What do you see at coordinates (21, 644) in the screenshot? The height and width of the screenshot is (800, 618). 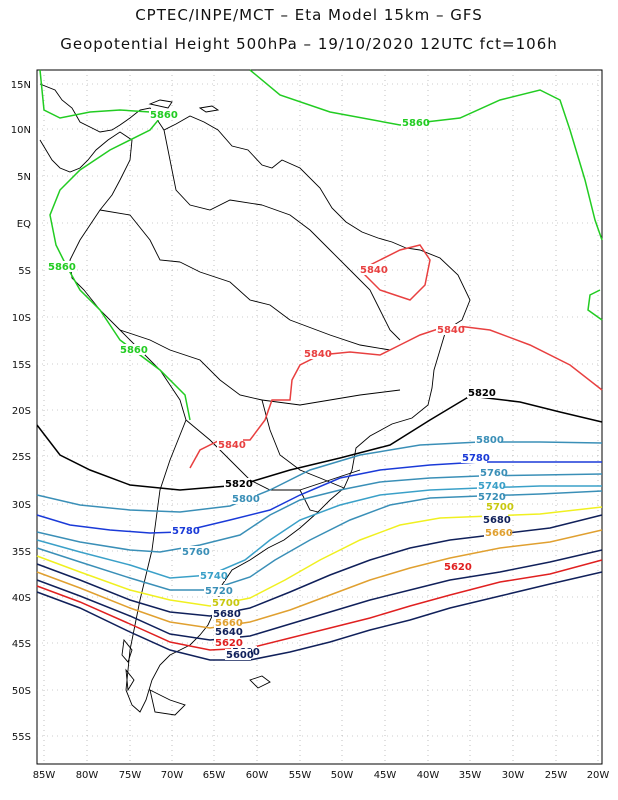 I see `lat-label: 45S` at bounding box center [21, 644].